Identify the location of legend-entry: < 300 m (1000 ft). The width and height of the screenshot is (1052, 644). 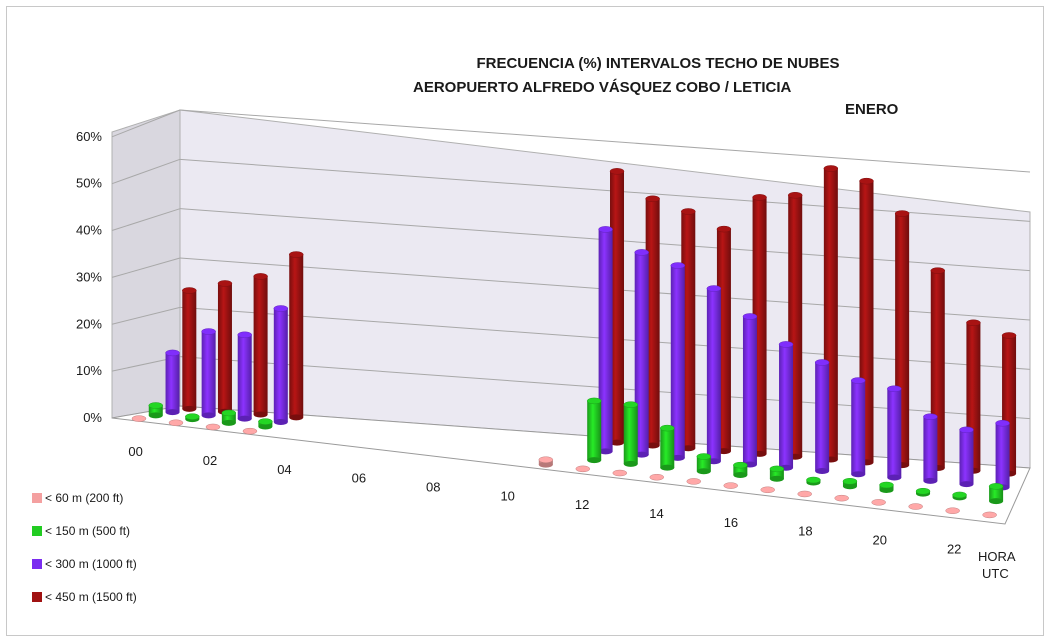
(91, 564).